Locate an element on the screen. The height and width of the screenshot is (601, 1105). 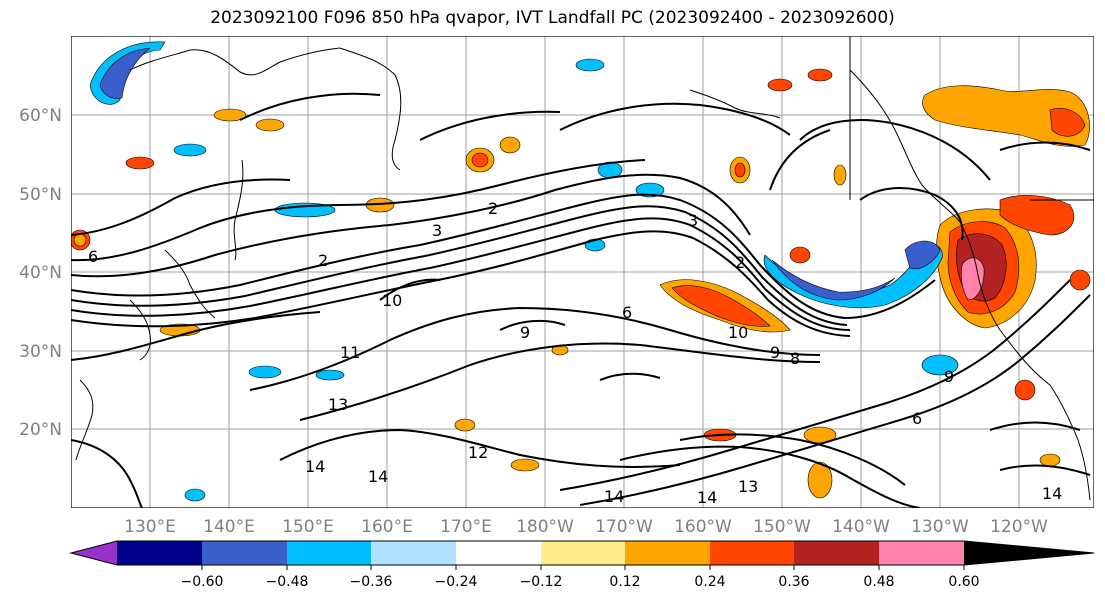
colorbar-extend-high is located at coordinates (1029, 553).